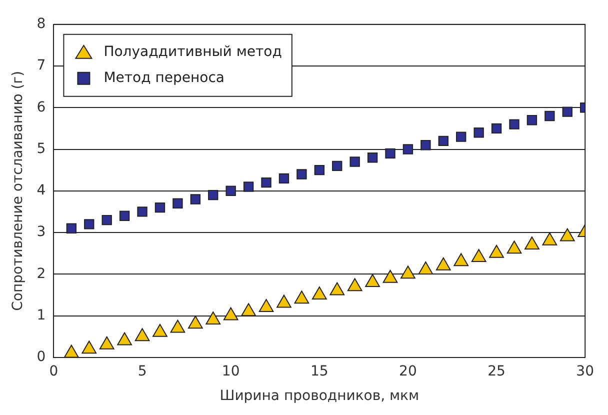  What do you see at coordinates (231, 371) in the screenshot?
I see `x-tick-label: 10` at bounding box center [231, 371].